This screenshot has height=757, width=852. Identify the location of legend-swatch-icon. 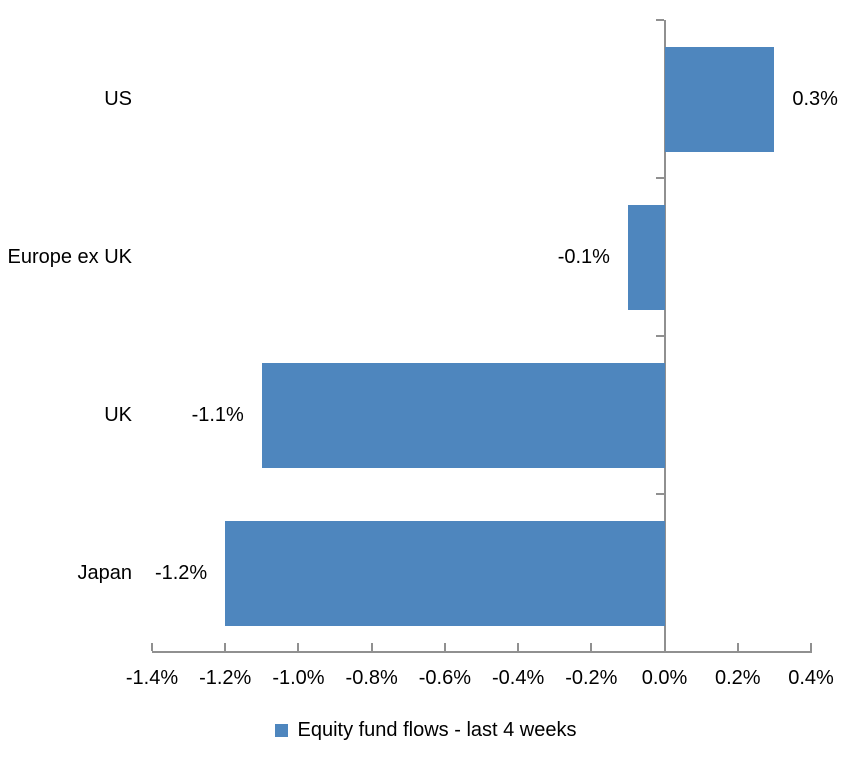
(282, 730).